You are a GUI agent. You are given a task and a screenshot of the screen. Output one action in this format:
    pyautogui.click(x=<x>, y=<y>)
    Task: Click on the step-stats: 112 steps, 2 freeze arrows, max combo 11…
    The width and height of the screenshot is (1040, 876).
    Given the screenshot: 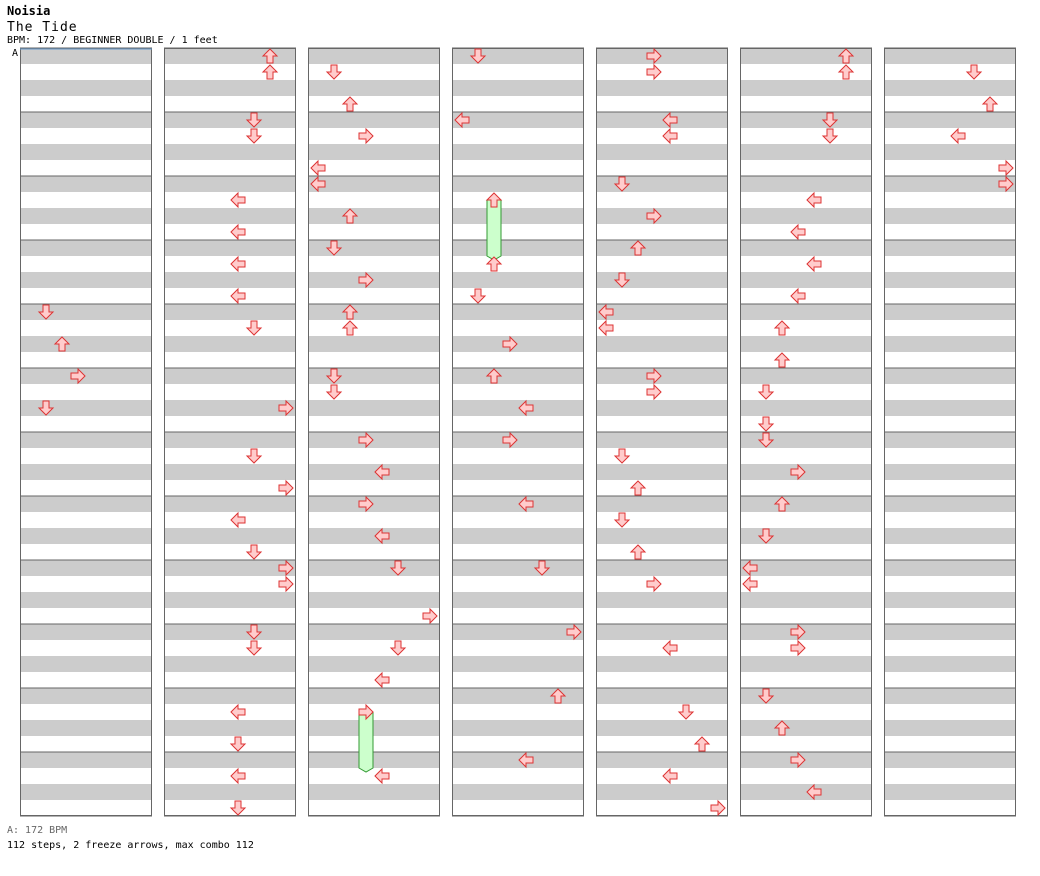 What is the action you would take?
    pyautogui.click(x=130, y=845)
    